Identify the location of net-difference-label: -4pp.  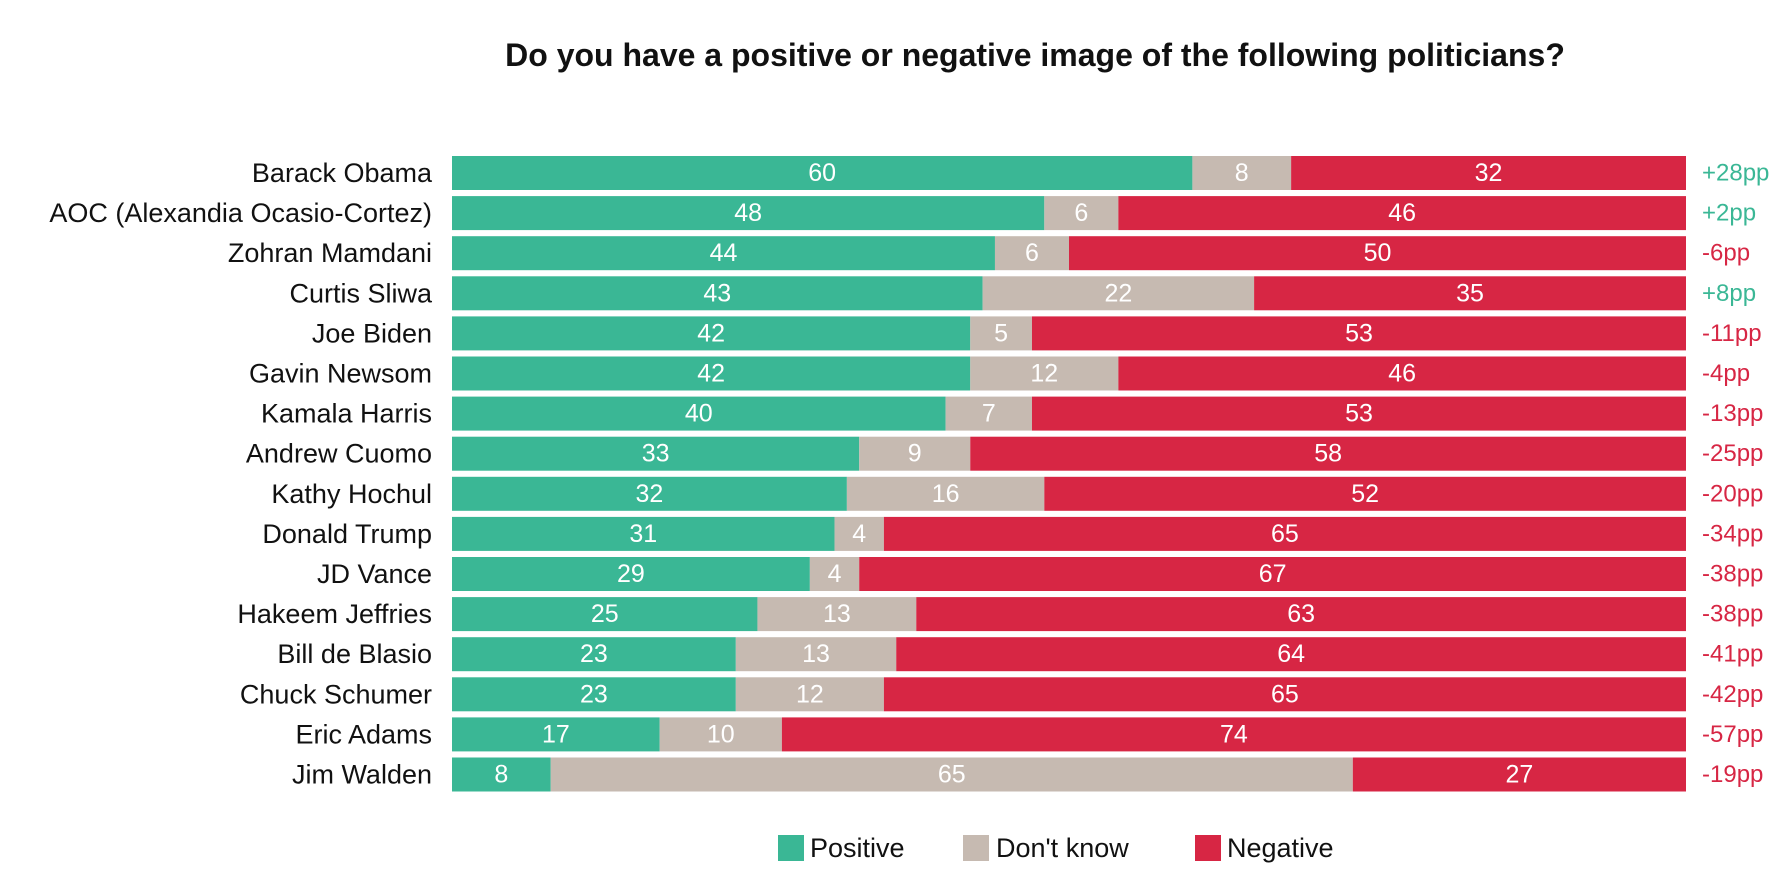
(1726, 373).